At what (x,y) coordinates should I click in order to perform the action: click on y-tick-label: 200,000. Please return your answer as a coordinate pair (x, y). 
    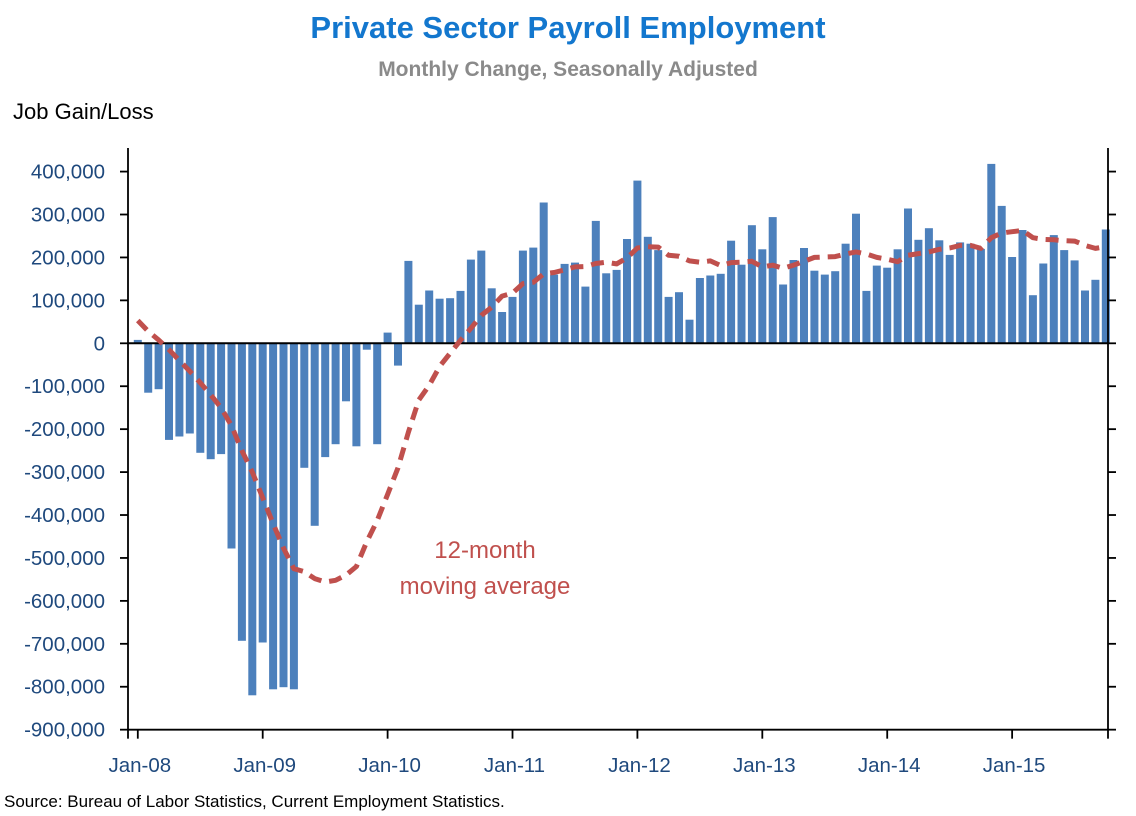
    Looking at the image, I should click on (68, 257).